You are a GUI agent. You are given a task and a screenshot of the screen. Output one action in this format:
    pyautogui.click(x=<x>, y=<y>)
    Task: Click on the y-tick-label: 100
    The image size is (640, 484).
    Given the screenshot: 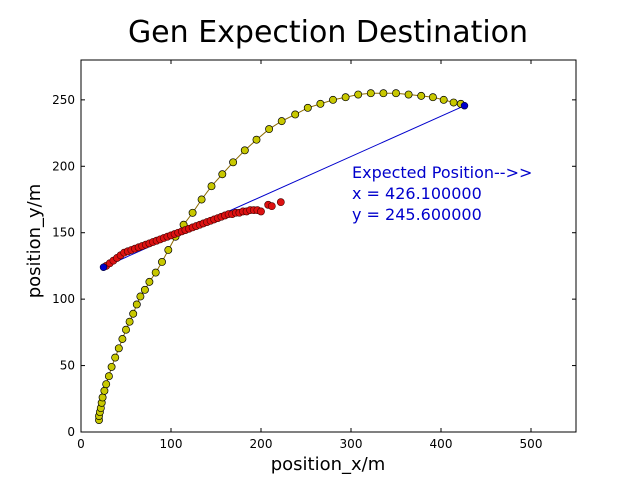 What is the action you would take?
    pyautogui.click(x=63, y=299)
    